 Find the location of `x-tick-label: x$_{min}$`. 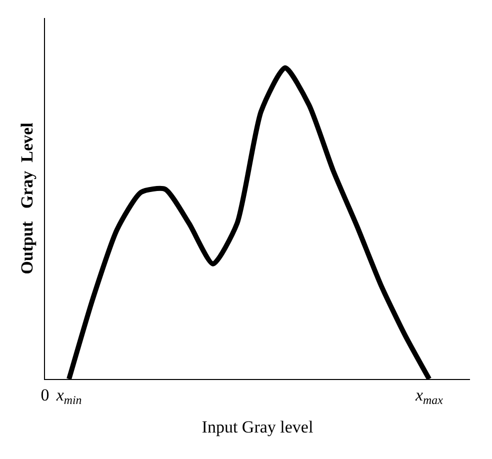

x-tick-label: x$_{min}$ is located at coordinates (68, 396).